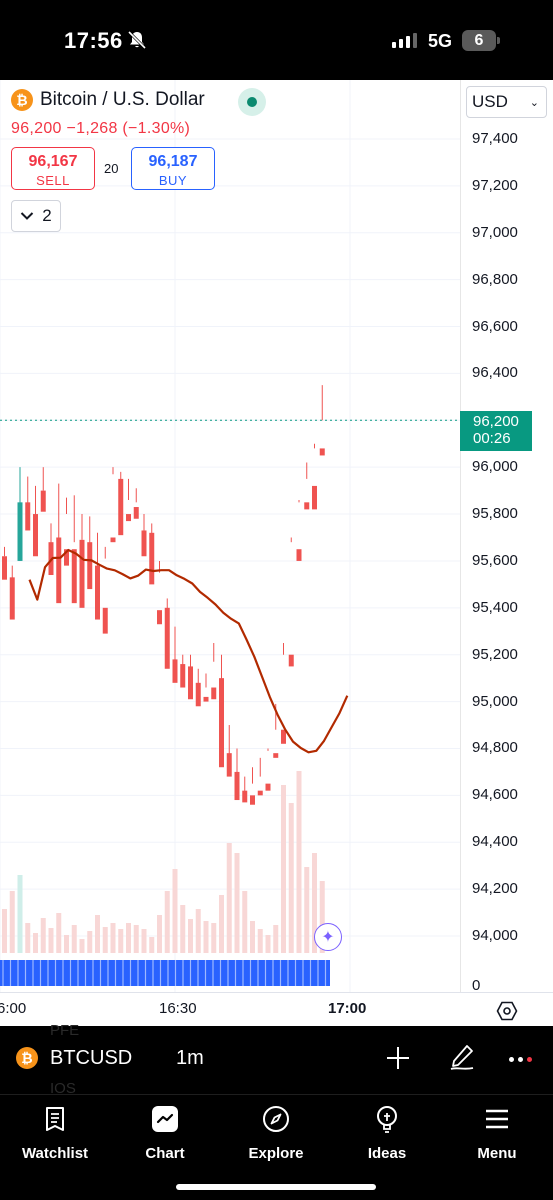  What do you see at coordinates (108, 100) in the screenshot?
I see `symbol-header: ₿ Bitcoin / U.S. Dollar` at bounding box center [108, 100].